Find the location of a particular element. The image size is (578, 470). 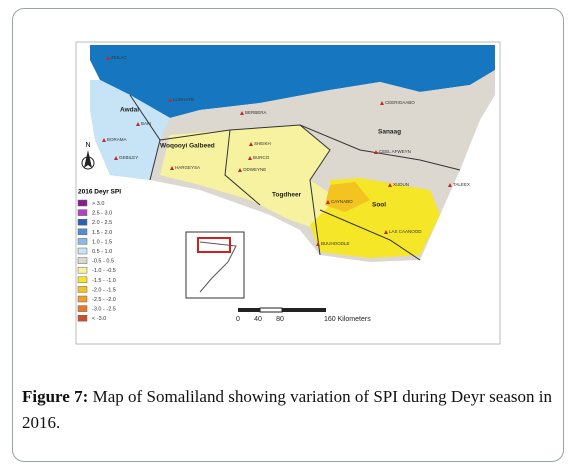

town-label: BURCO is located at coordinates (261, 157).